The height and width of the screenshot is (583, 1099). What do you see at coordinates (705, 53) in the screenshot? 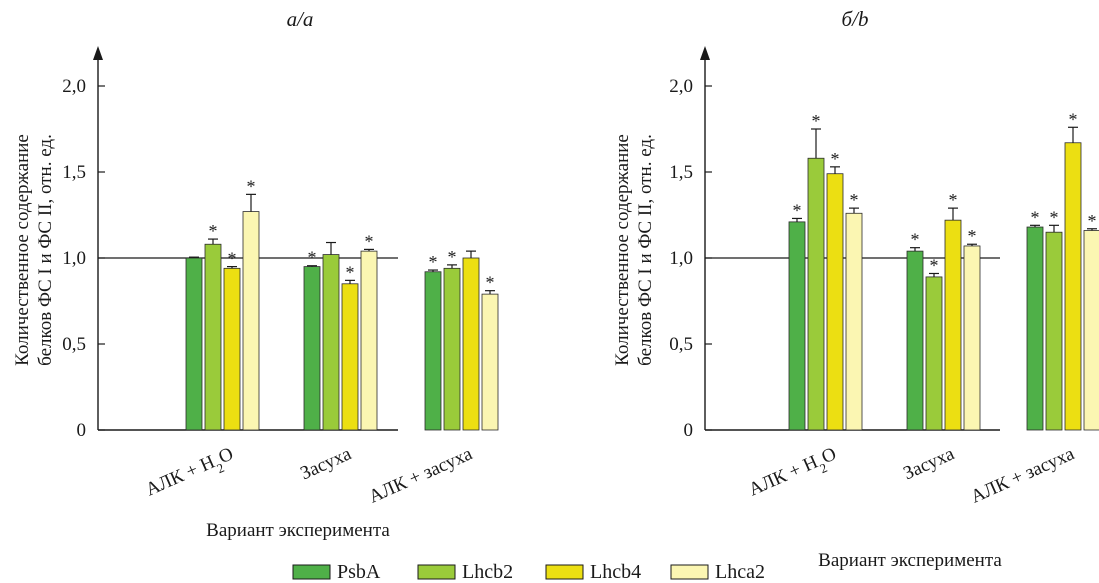
I see `panel-b-y-axis-arrow` at bounding box center [705, 53].